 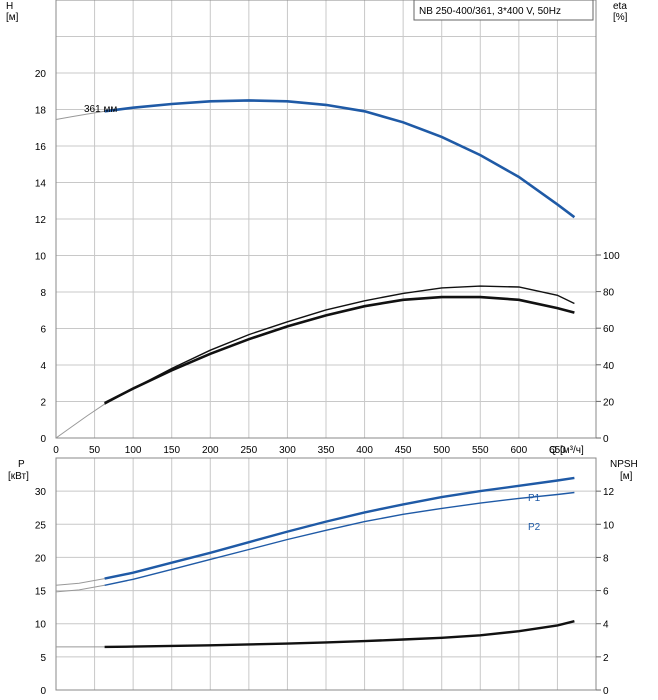 What do you see at coordinates (41, 147) in the screenshot?
I see `h-tick-label: 16` at bounding box center [41, 147].